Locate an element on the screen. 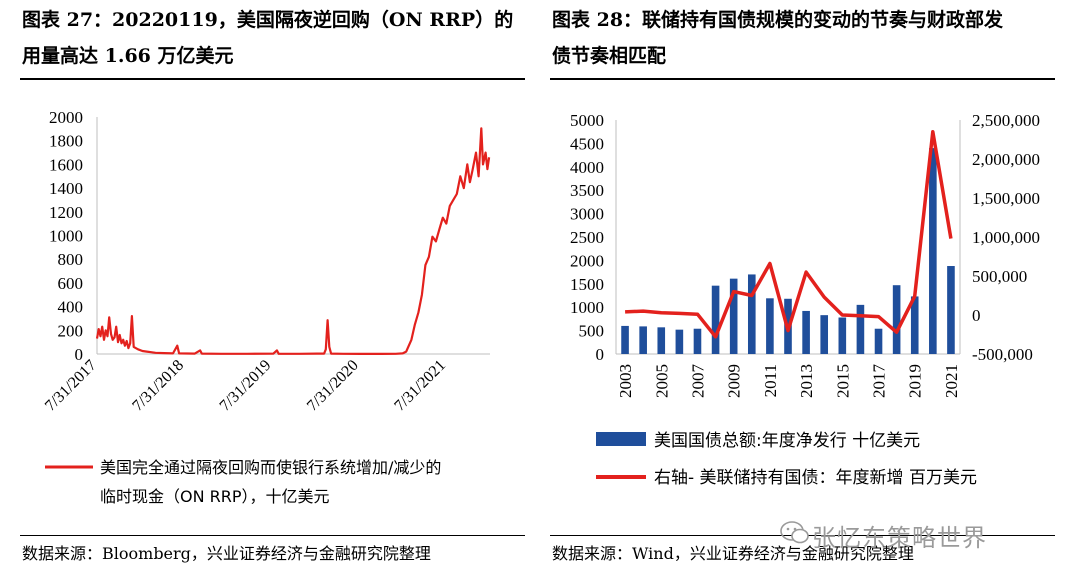 The image size is (1080, 583). on-rrp-line is located at coordinates (293, 241).